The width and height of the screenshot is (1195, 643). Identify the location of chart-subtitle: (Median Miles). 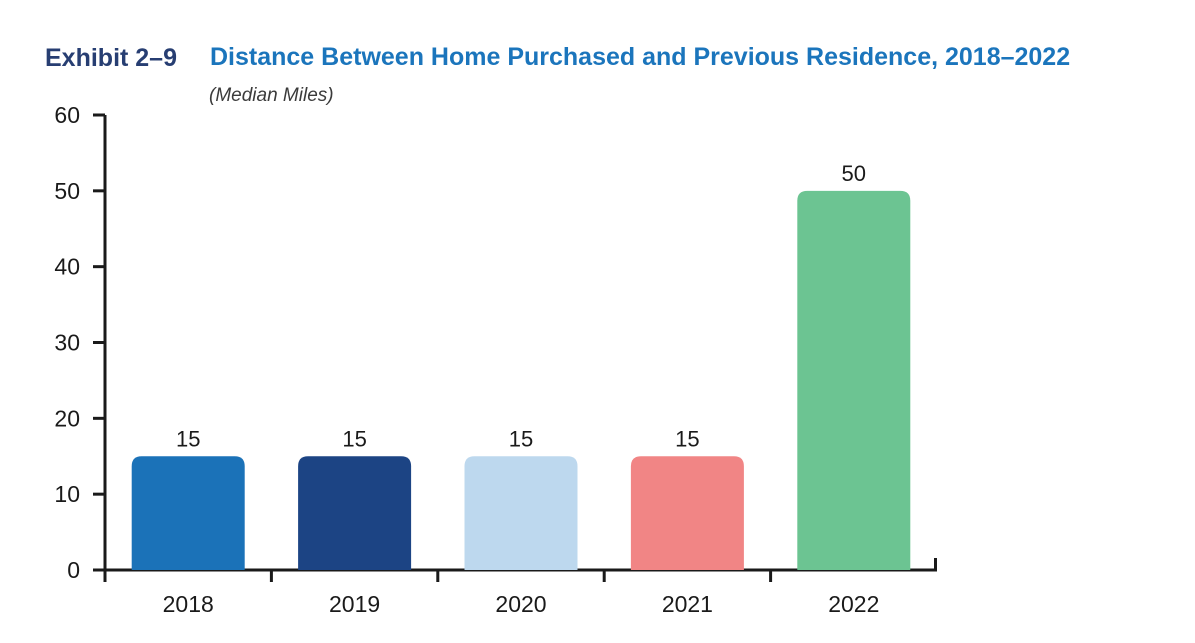
(271, 95).